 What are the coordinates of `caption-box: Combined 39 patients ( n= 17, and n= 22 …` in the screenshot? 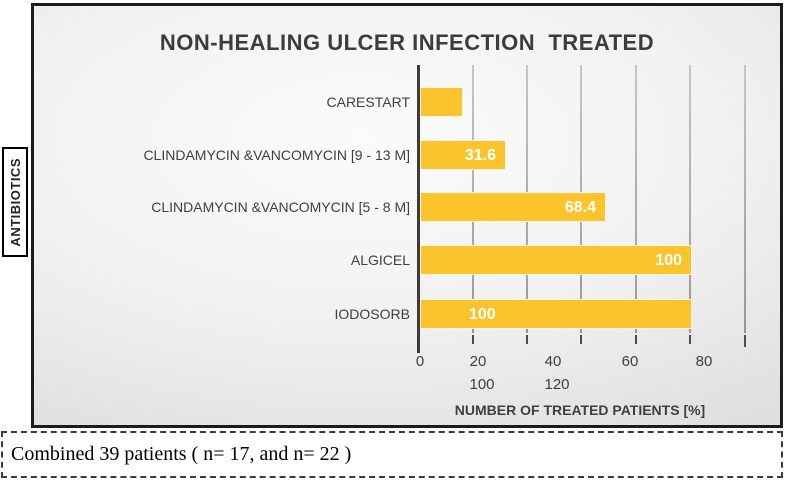 It's located at (392, 454).